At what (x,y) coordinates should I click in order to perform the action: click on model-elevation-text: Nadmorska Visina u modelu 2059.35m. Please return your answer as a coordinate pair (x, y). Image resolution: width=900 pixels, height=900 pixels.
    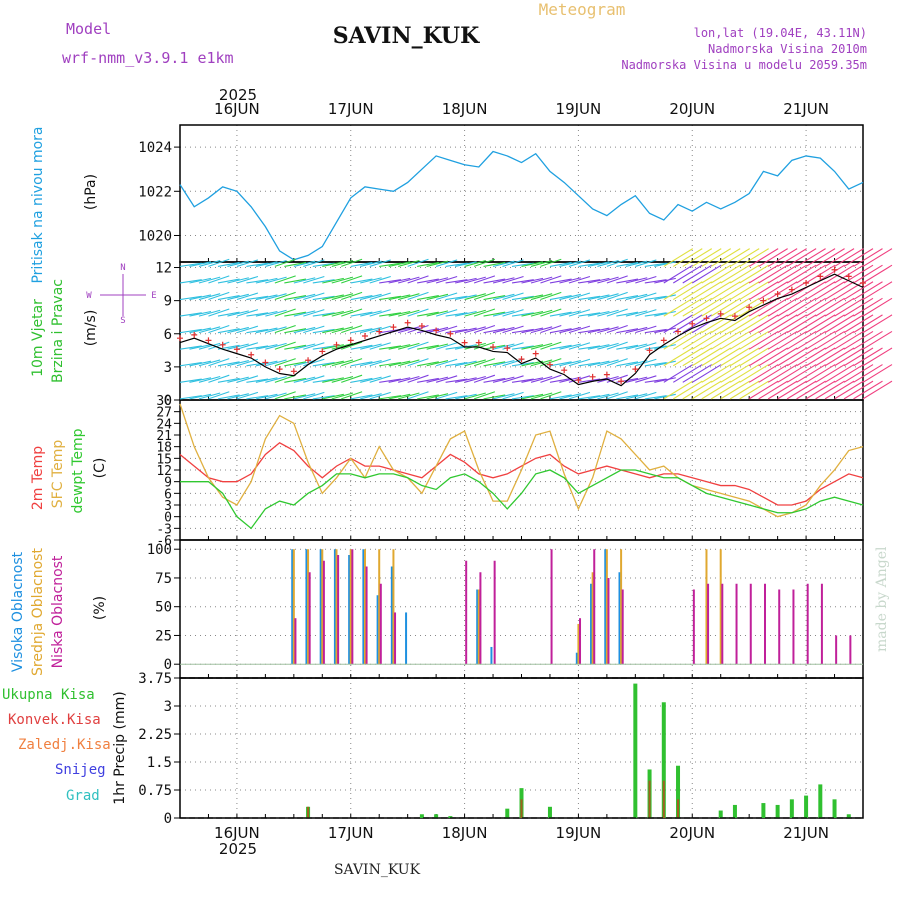
    Looking at the image, I should click on (744, 65).